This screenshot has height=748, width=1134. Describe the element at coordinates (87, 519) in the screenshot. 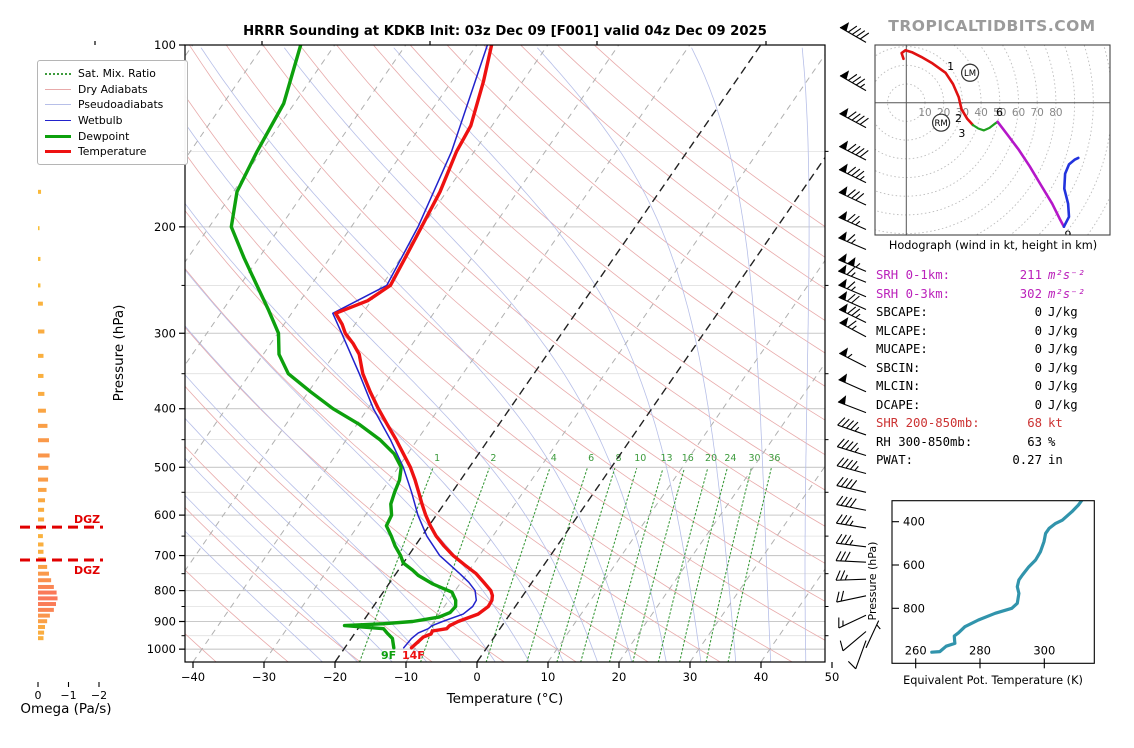

I see `dgz-label-upper: DGZ` at that location.